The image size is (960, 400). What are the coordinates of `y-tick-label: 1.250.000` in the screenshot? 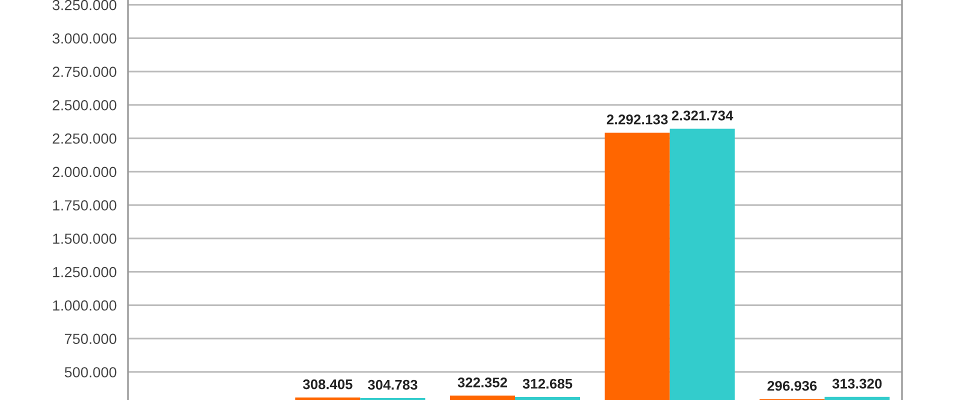 It's located at (84, 272).